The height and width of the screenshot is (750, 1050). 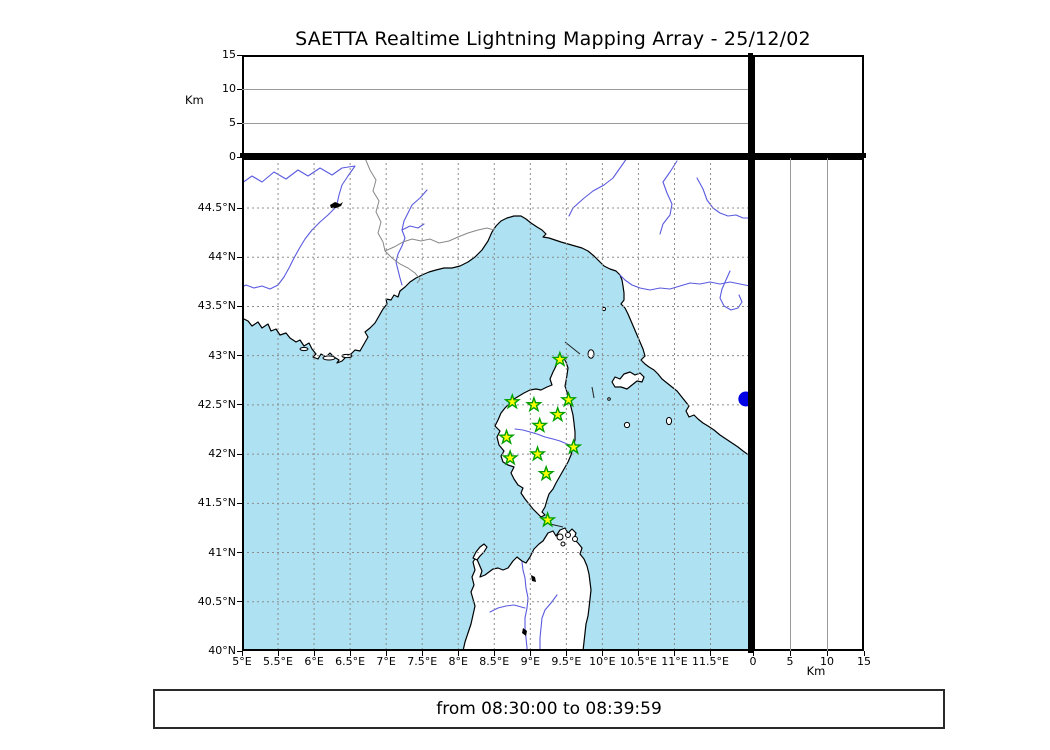 I want to click on altitude-tick-label-right: 0, so click(x=753, y=661).